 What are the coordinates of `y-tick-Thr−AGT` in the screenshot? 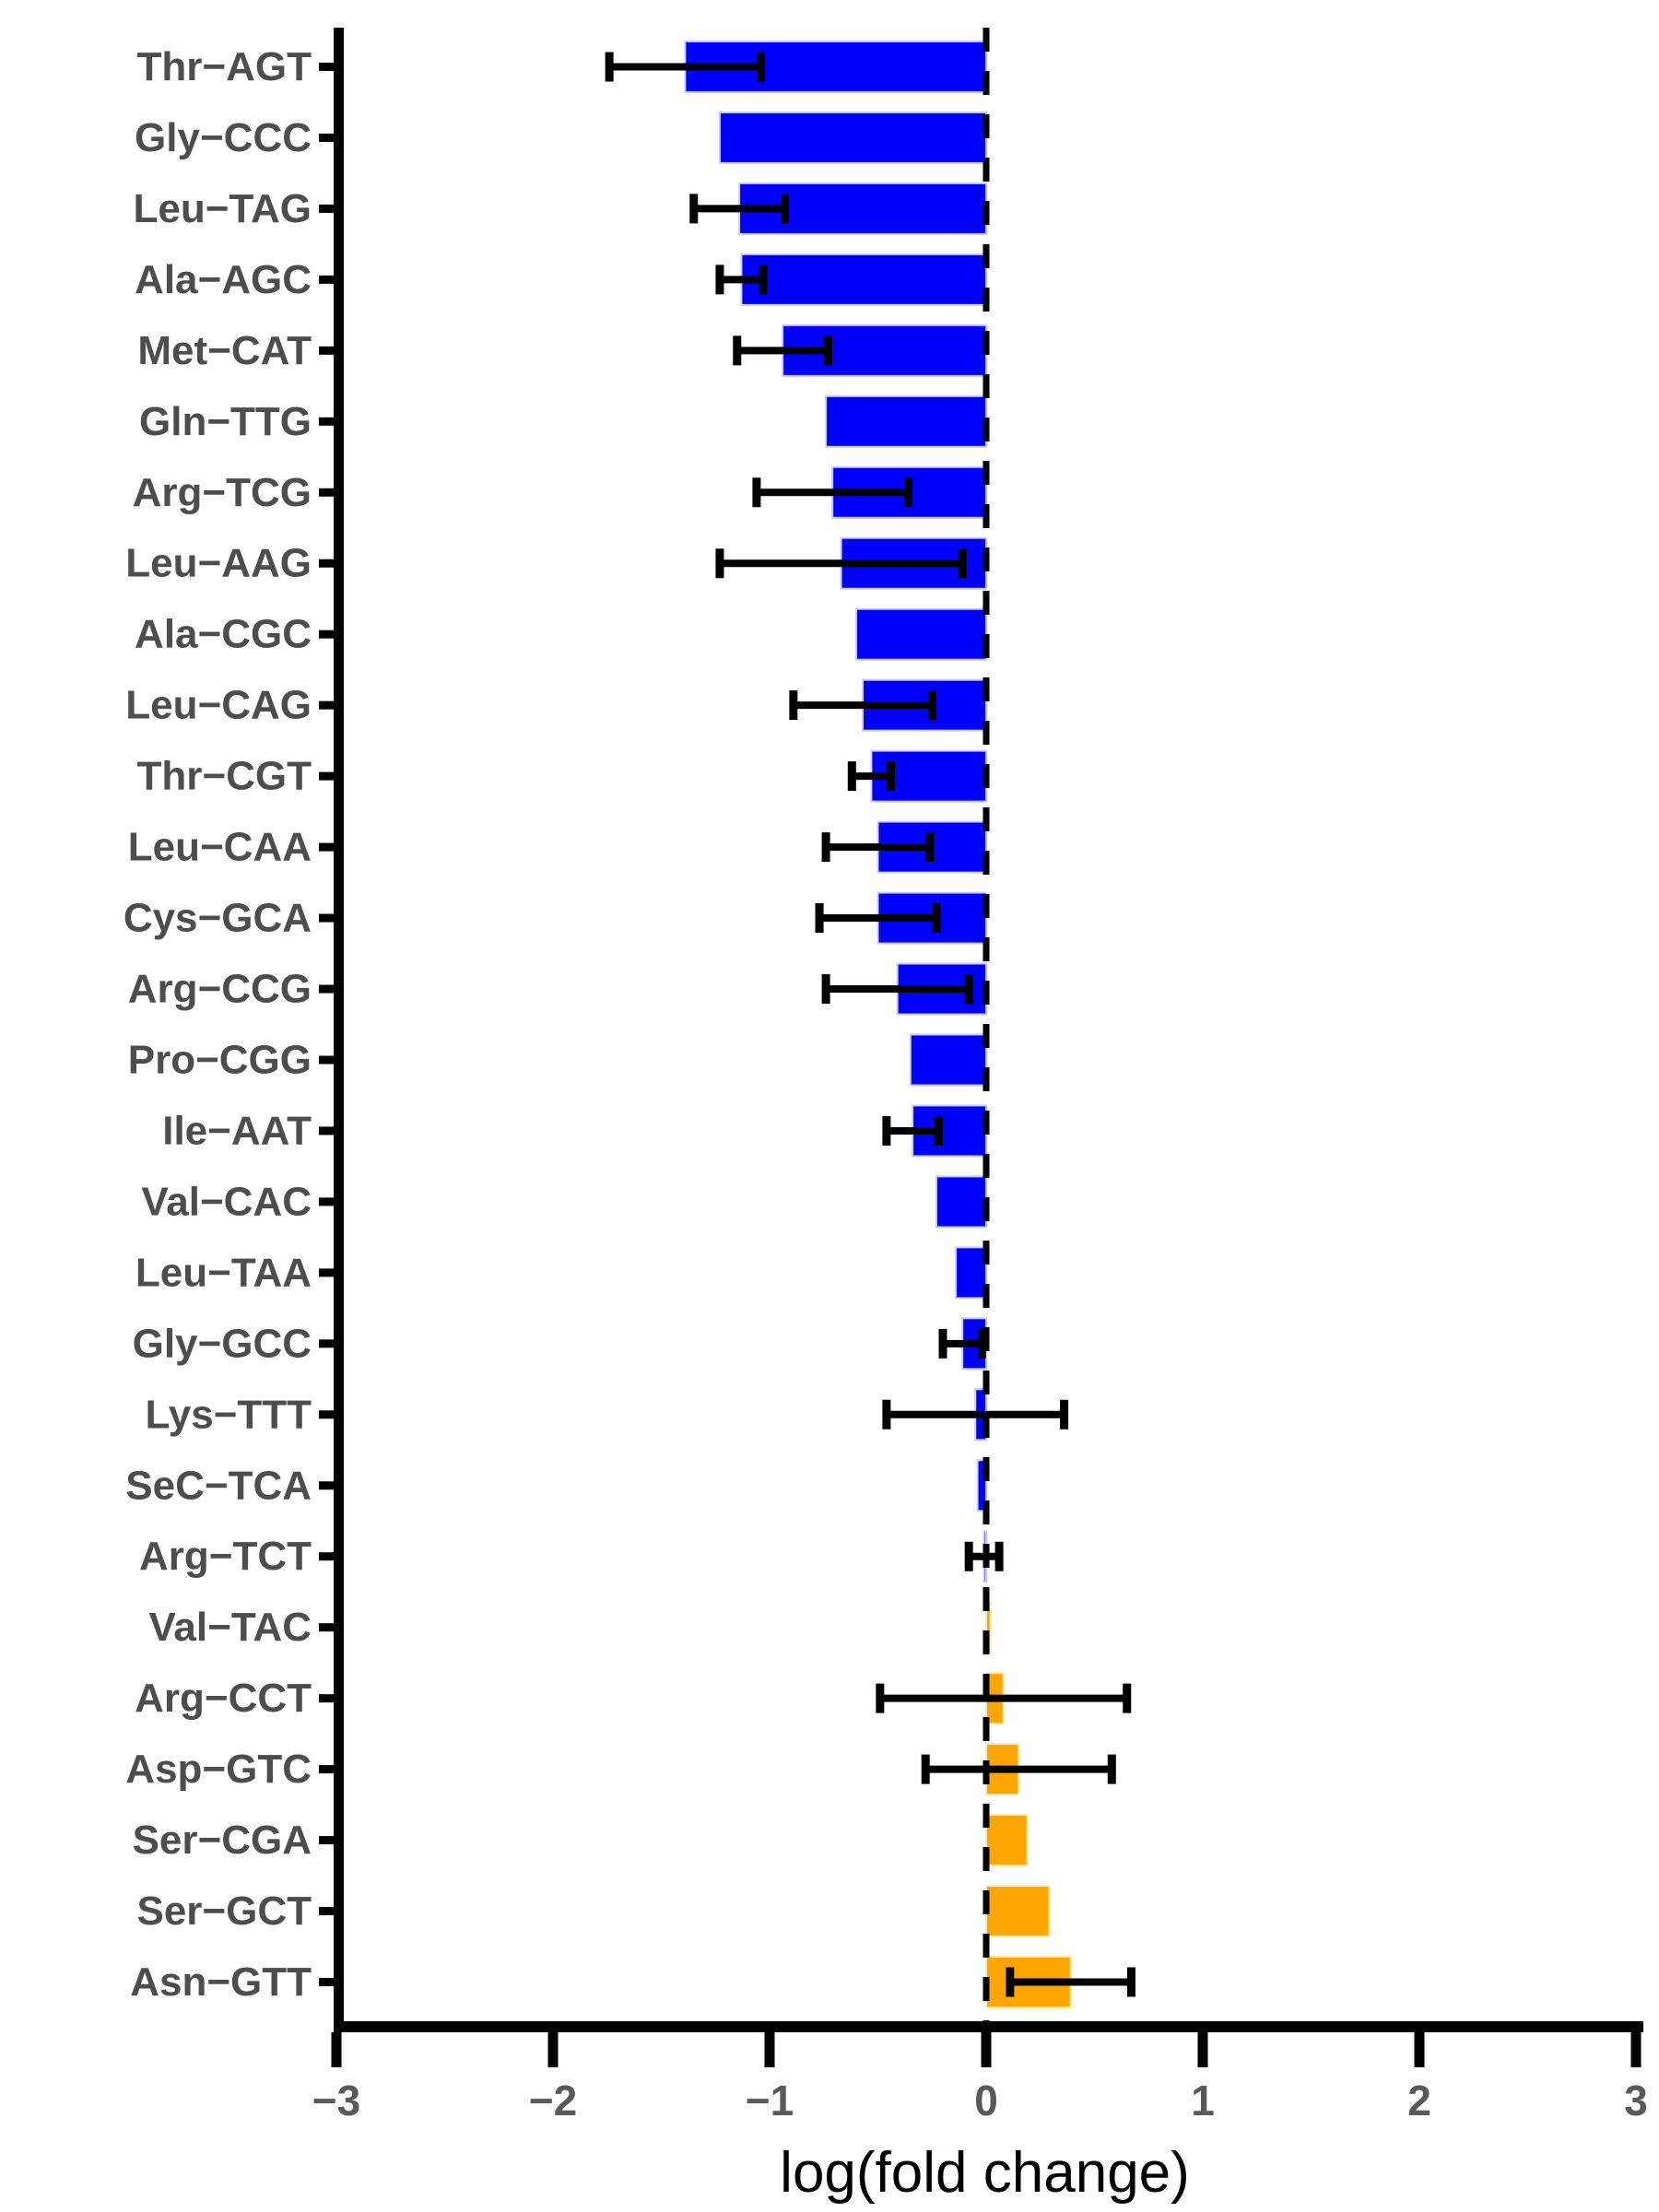 It's located at (326, 66).